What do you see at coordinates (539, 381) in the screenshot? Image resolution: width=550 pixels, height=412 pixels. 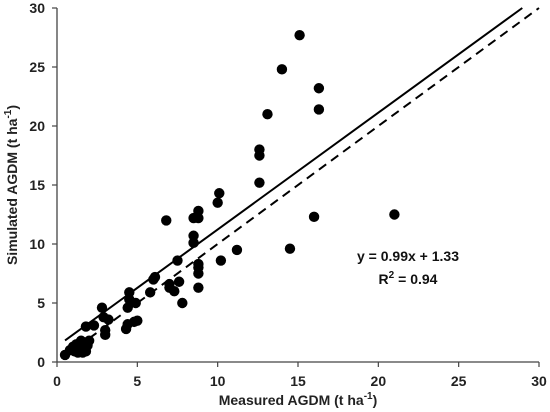 I see `x-tick-label-6: 30` at bounding box center [539, 381].